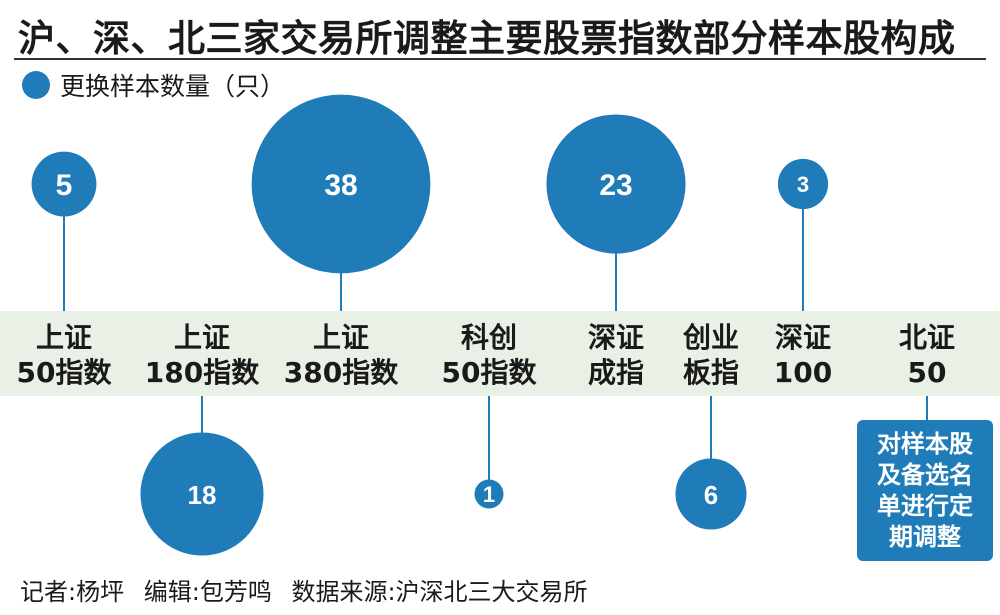  Describe the element at coordinates (439, 592) in the screenshot. I see `source-credit: 数据来源:沪深北三大交易所` at that location.